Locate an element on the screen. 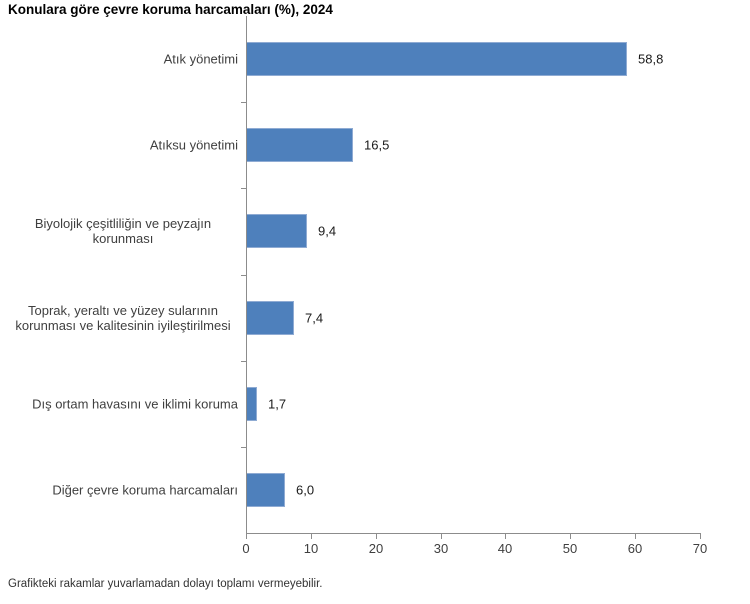  x-tick-label: 20 is located at coordinates (376, 548).